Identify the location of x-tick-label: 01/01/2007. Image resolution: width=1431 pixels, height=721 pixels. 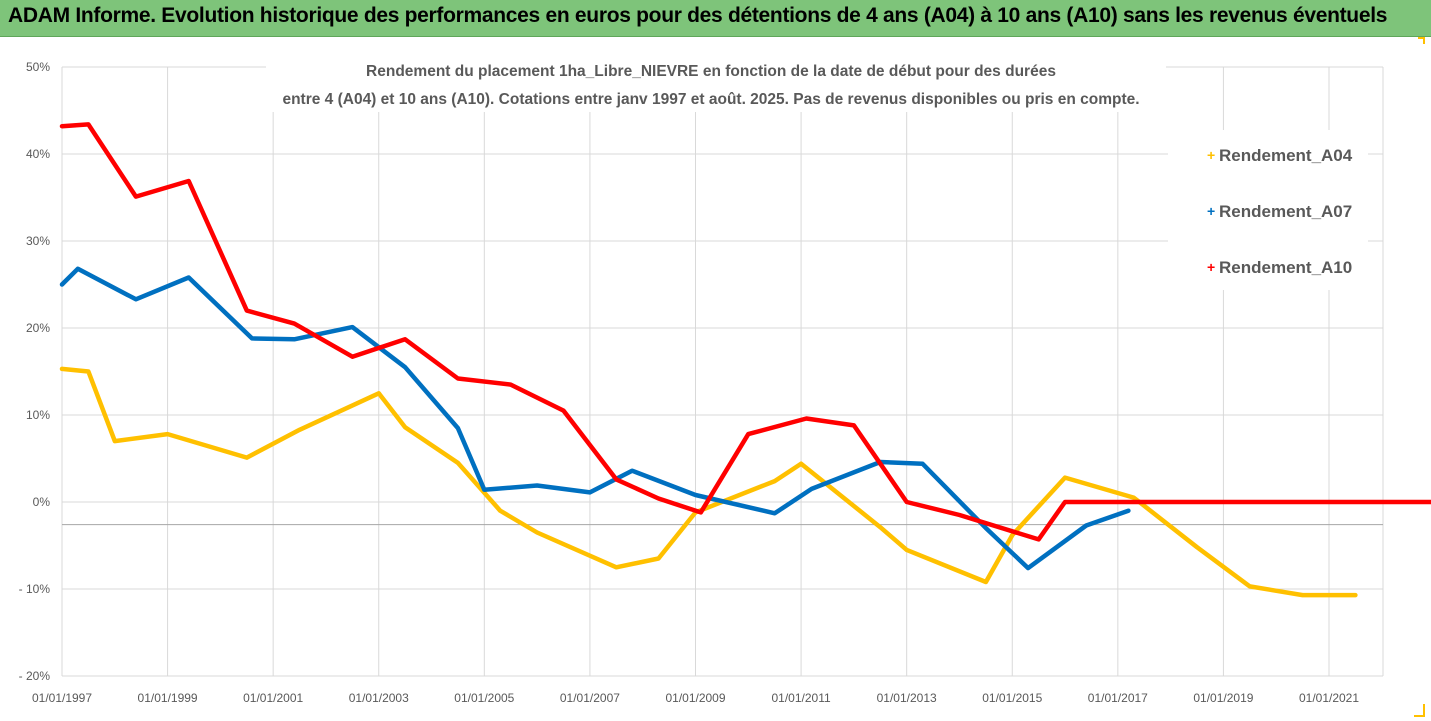
(590, 698).